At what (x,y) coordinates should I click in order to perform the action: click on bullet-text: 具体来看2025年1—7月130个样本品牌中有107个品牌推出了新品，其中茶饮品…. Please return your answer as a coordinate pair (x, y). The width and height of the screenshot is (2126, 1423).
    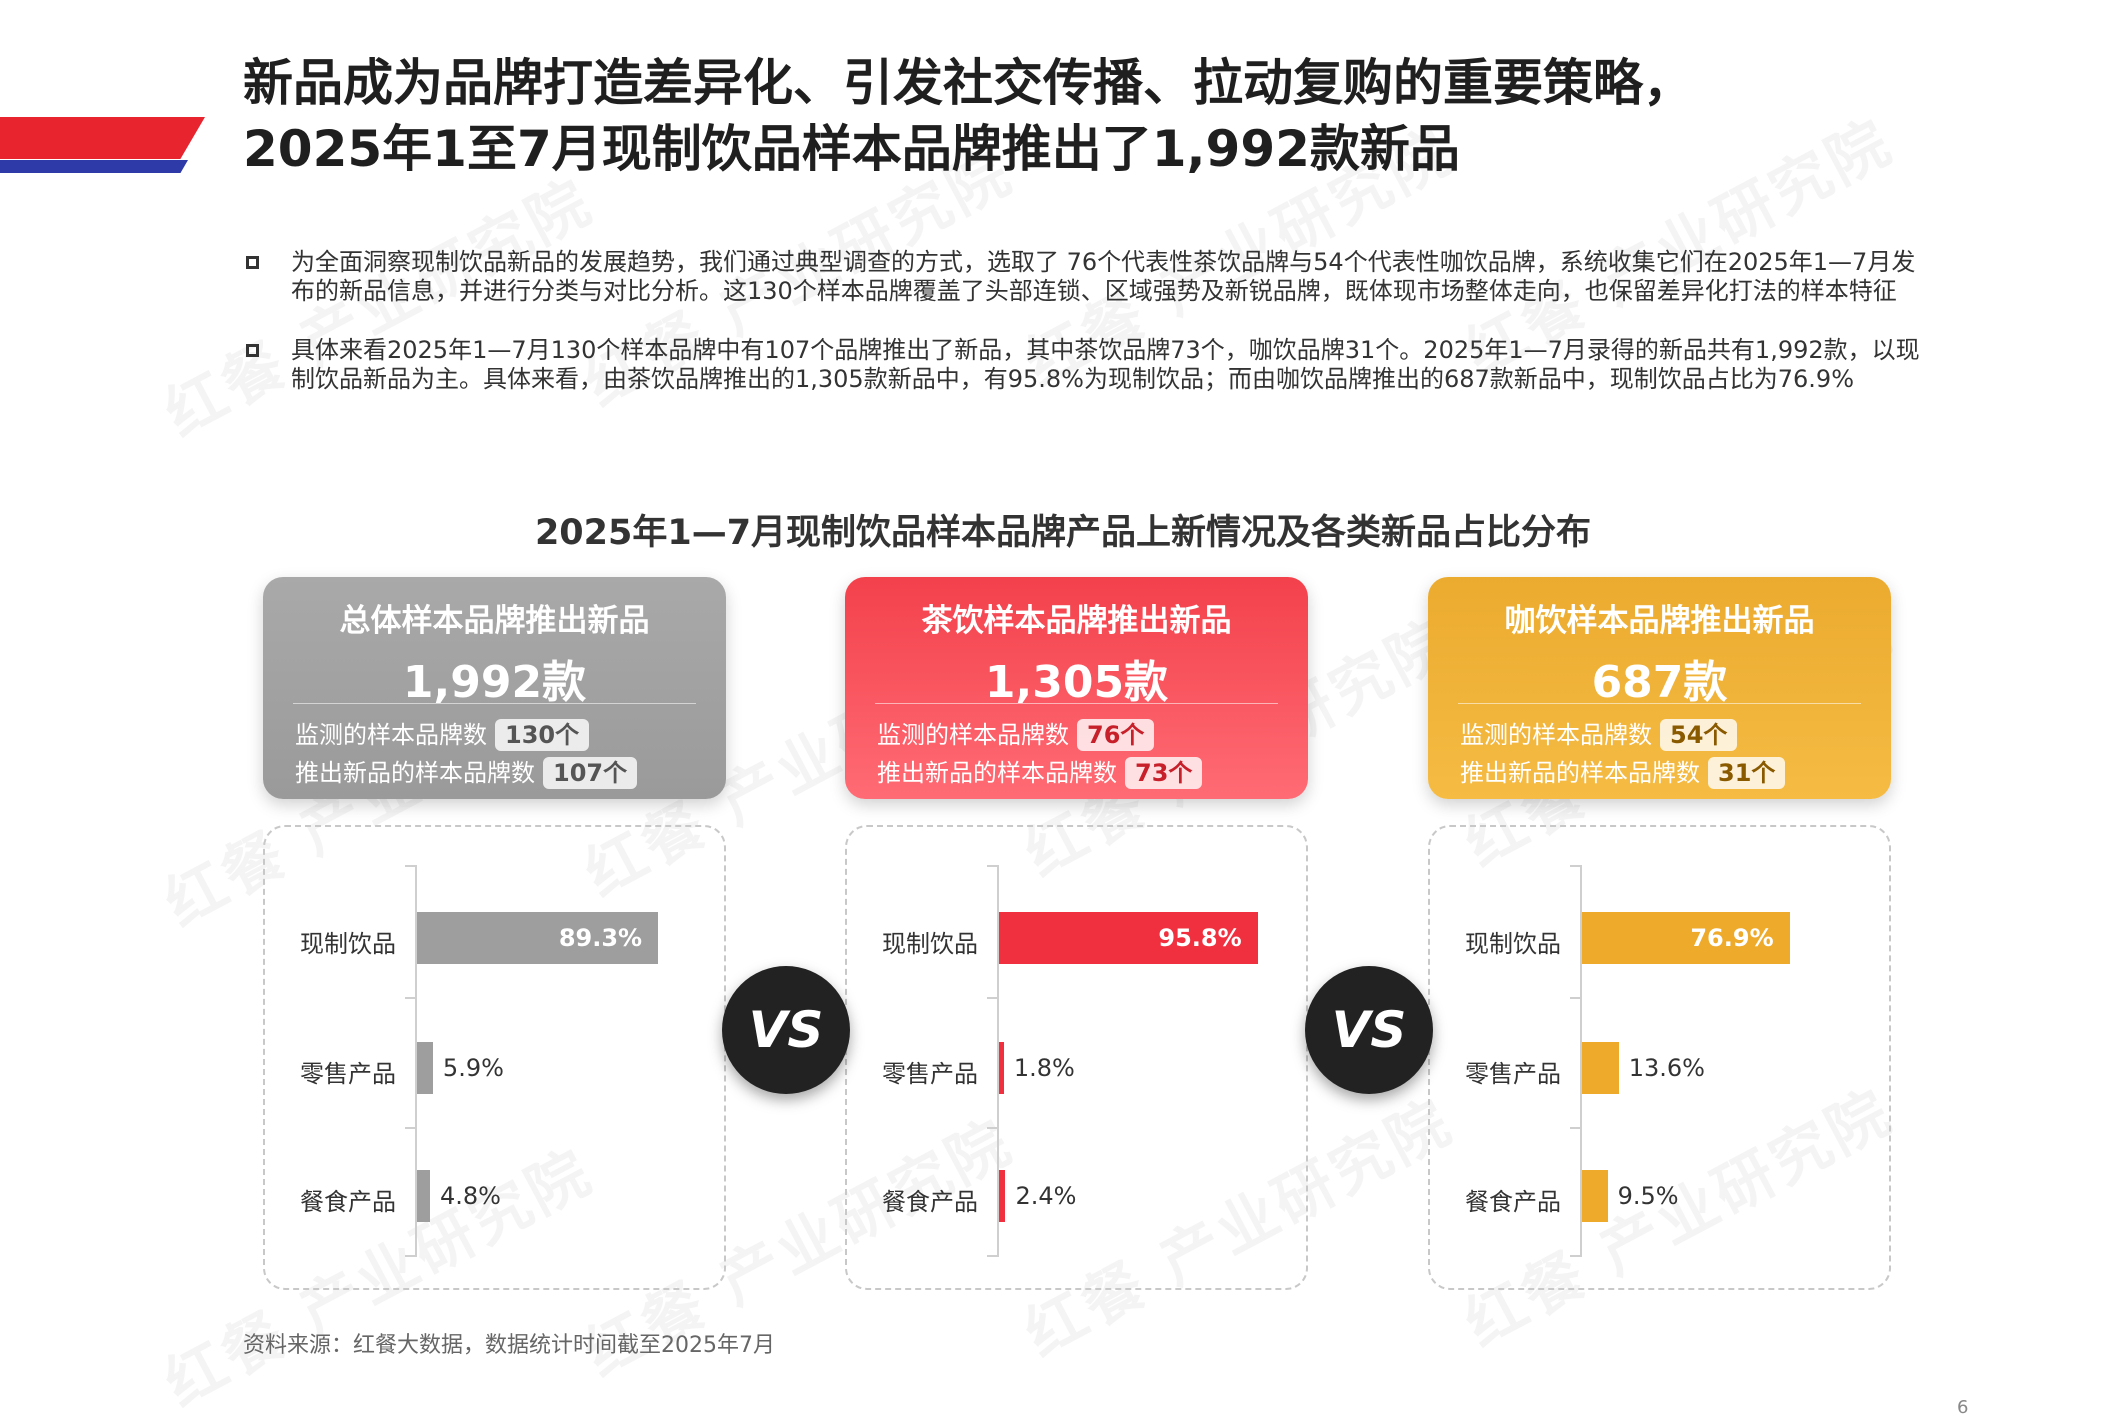
    Looking at the image, I should click on (1105, 364).